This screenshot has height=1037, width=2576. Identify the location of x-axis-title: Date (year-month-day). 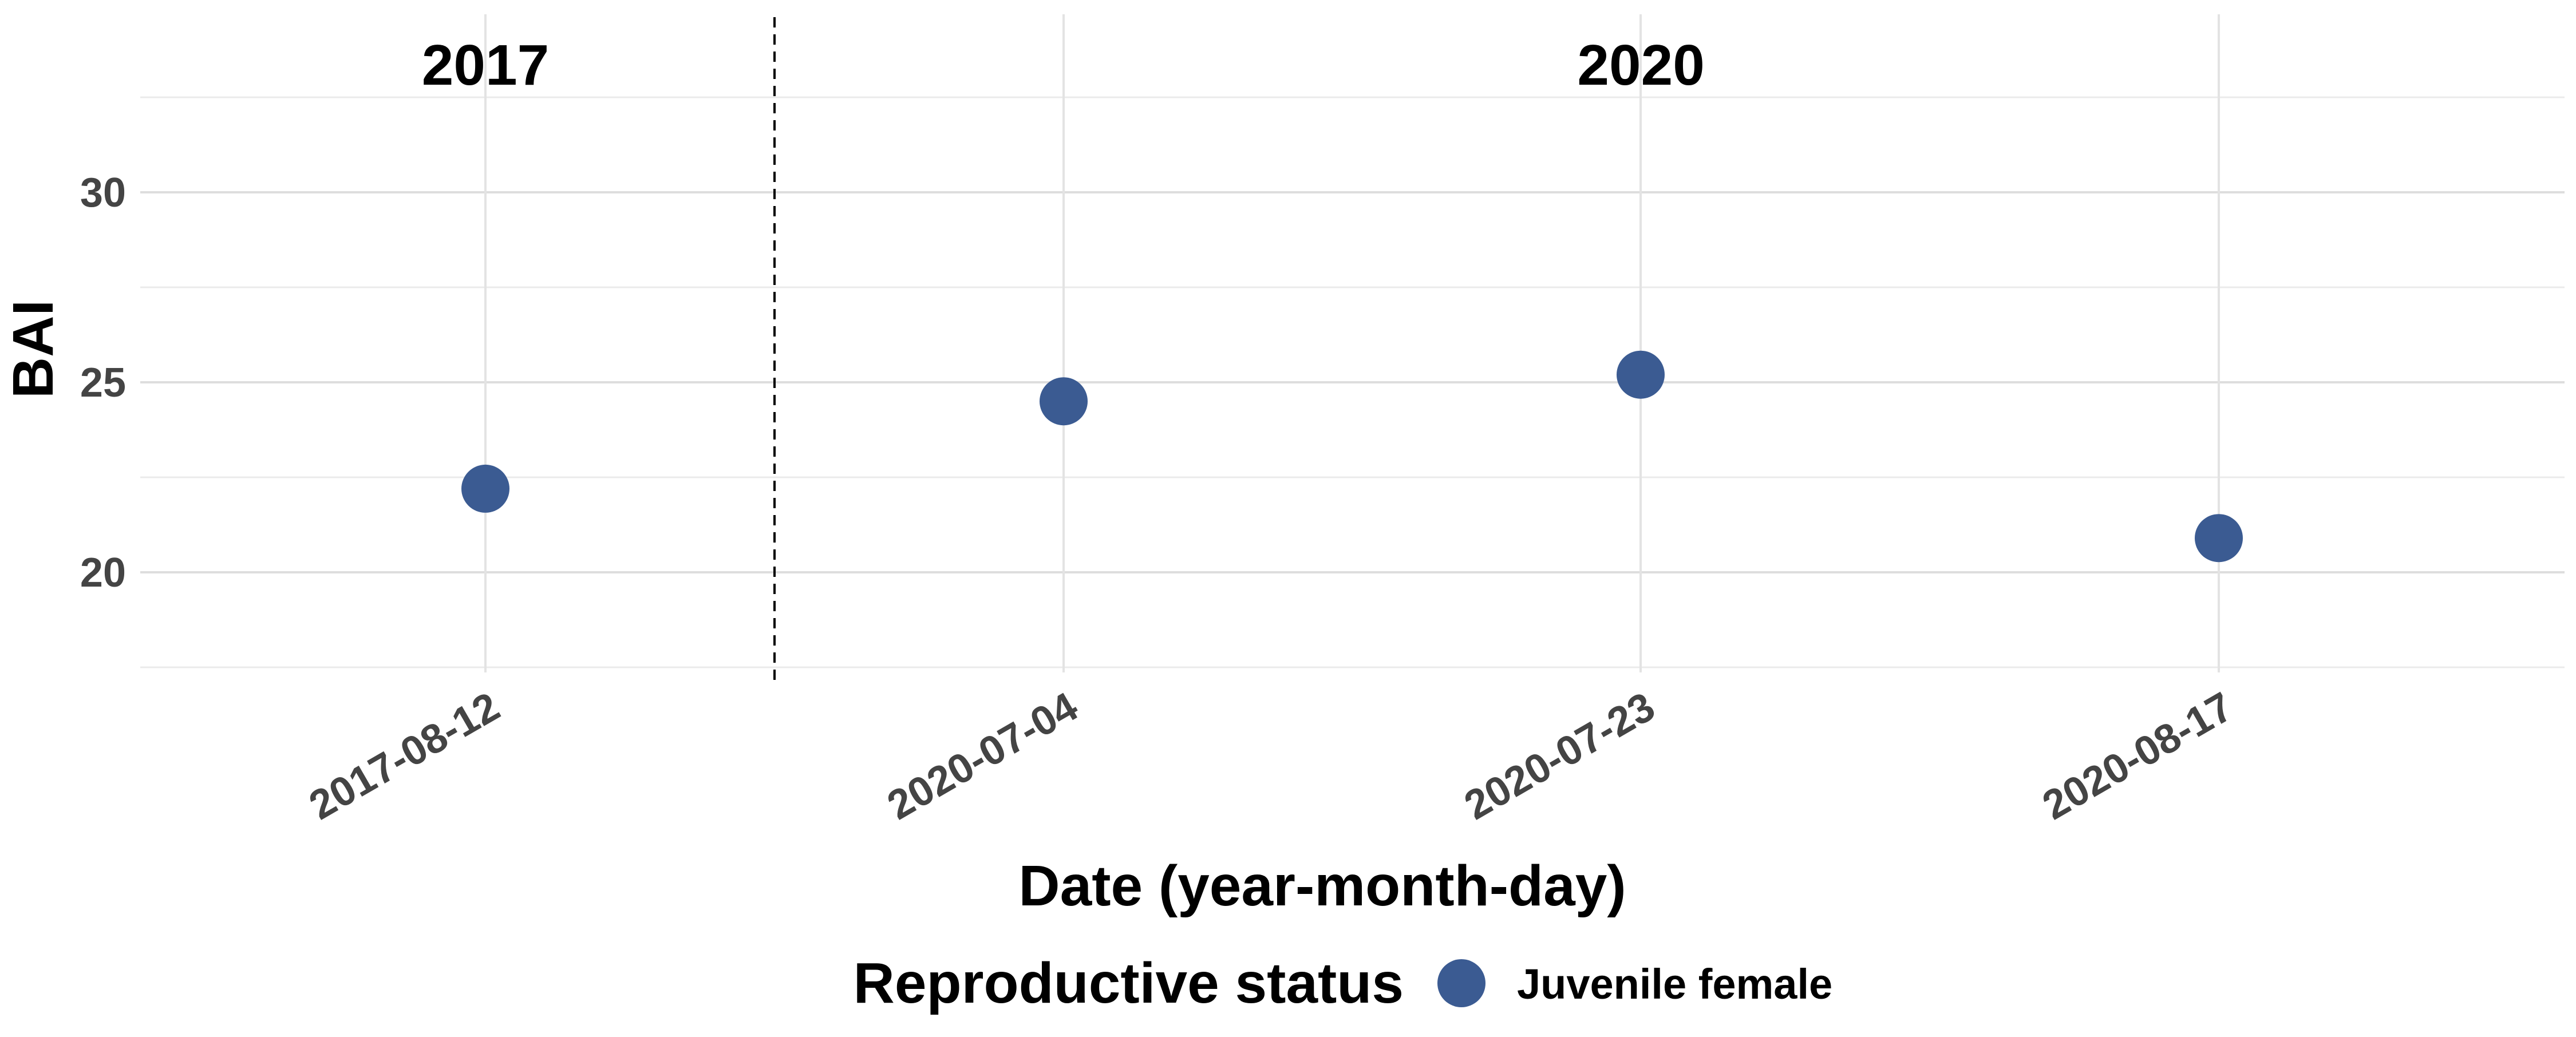
(1322, 886).